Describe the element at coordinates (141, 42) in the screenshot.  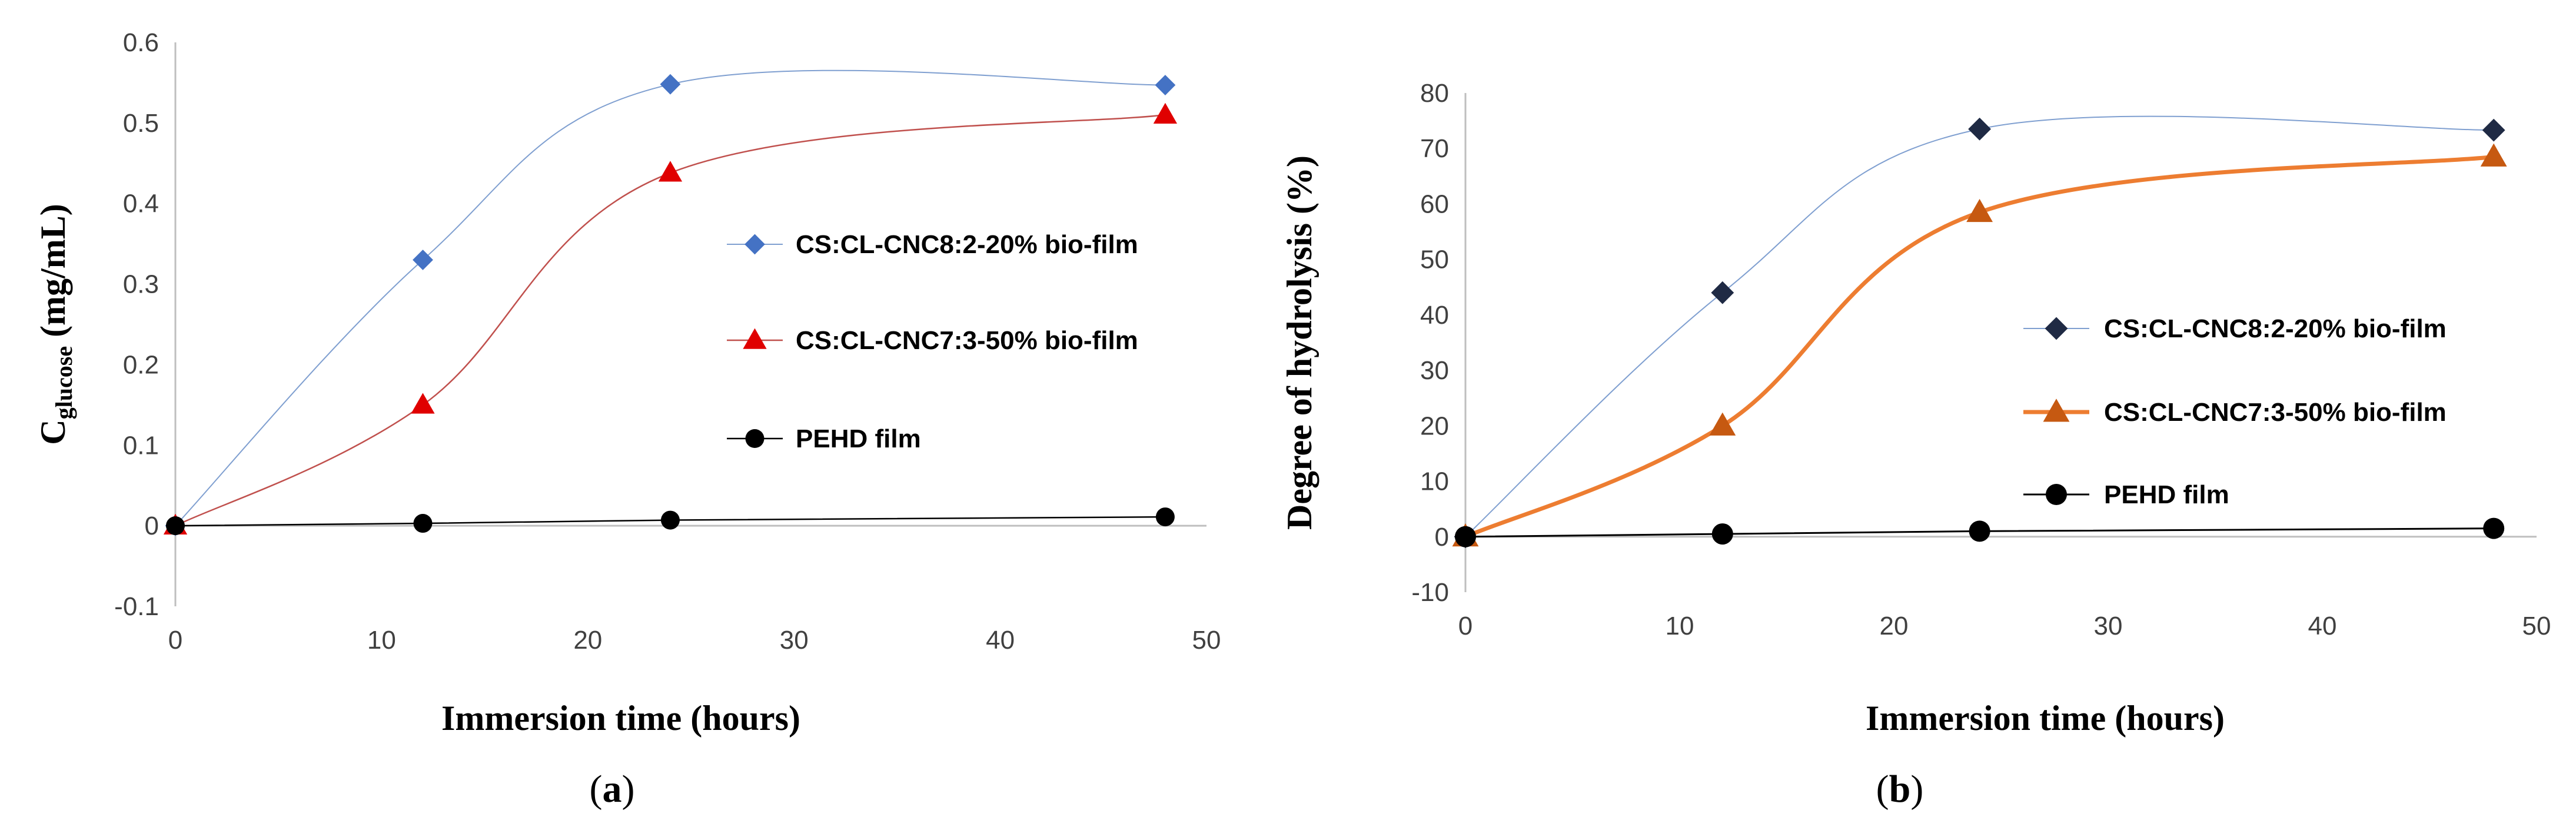
I see `y-tick-label: 0.6` at that location.